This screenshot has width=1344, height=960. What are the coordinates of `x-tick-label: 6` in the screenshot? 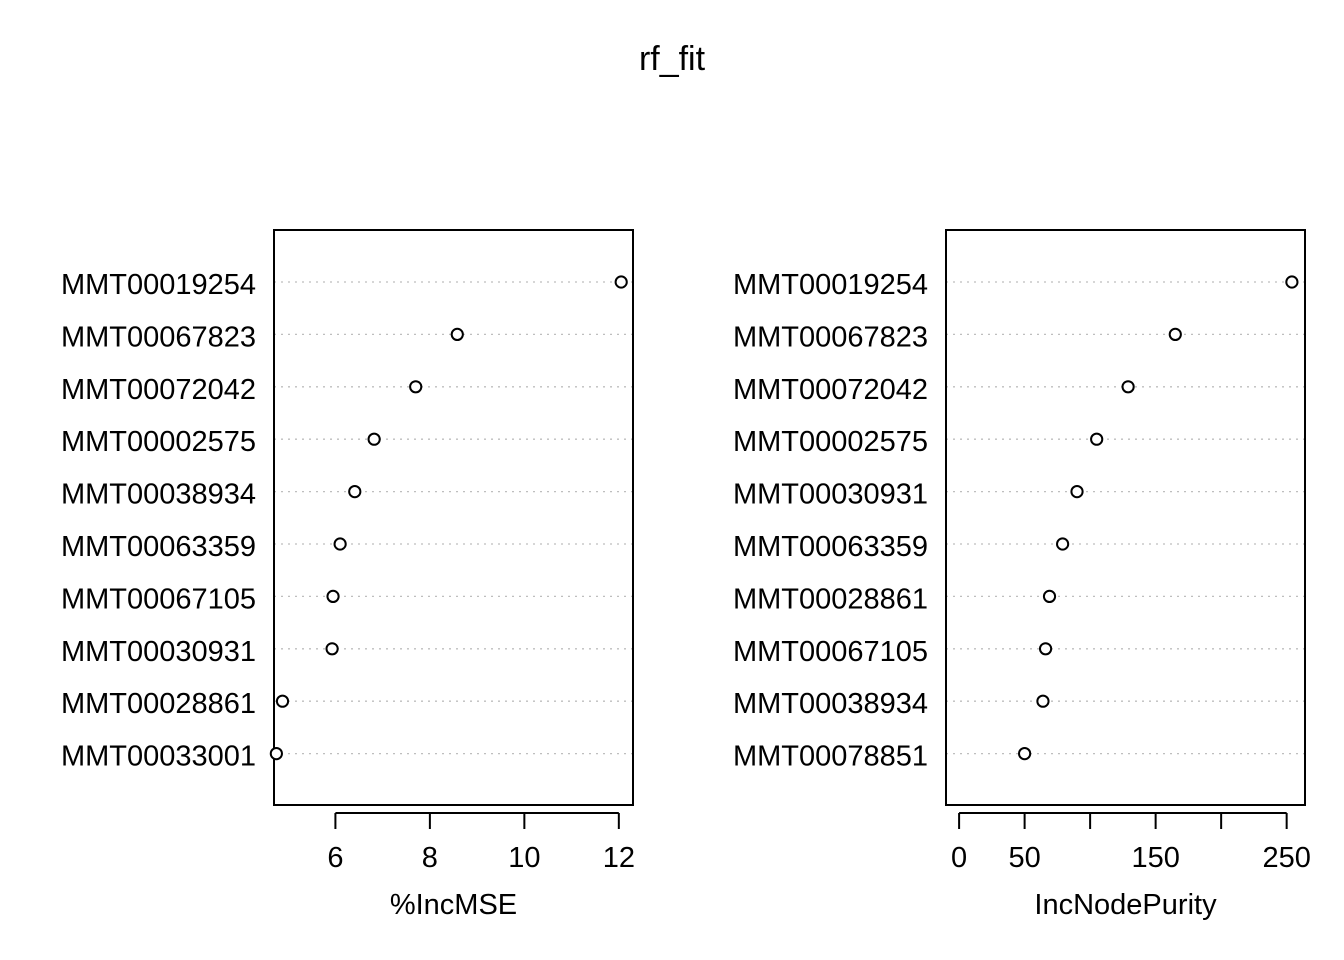 It's located at (335, 858).